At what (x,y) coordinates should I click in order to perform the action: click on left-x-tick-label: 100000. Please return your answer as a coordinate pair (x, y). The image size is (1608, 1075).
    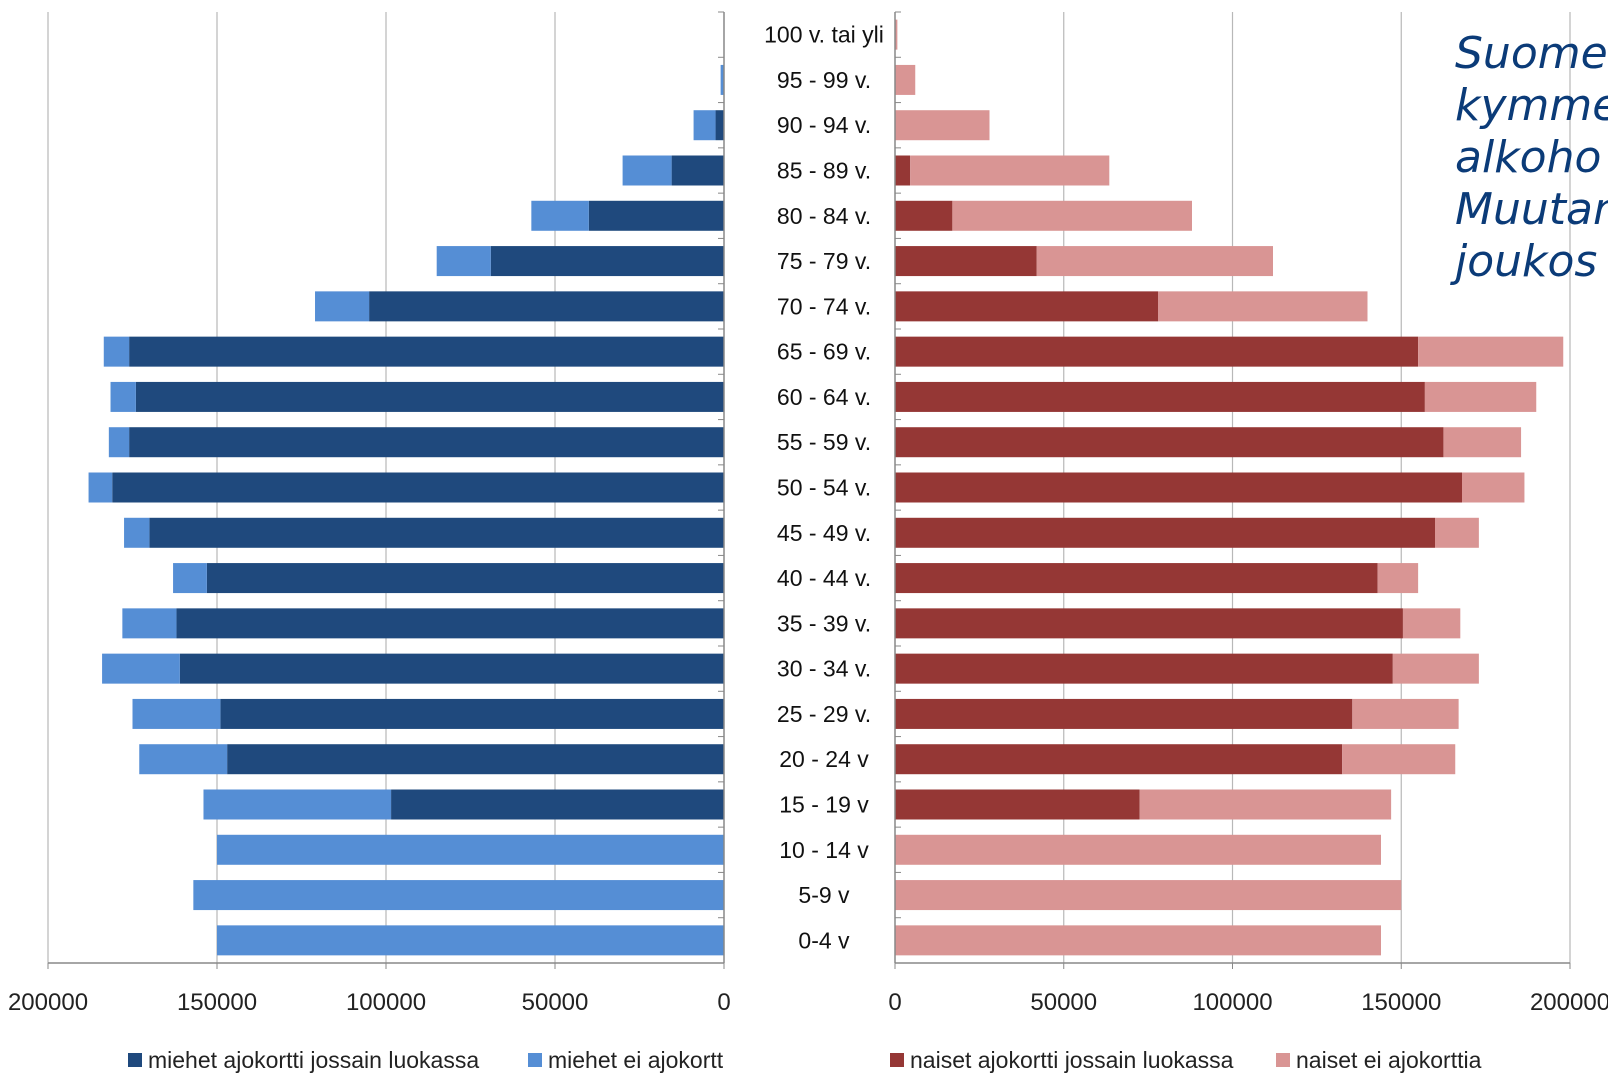
    Looking at the image, I should click on (386, 1002).